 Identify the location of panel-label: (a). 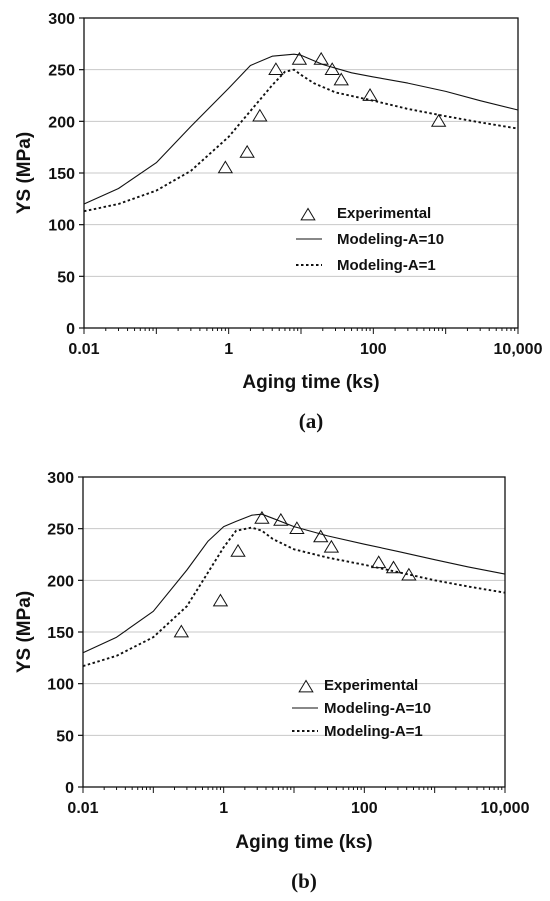
(311, 421).